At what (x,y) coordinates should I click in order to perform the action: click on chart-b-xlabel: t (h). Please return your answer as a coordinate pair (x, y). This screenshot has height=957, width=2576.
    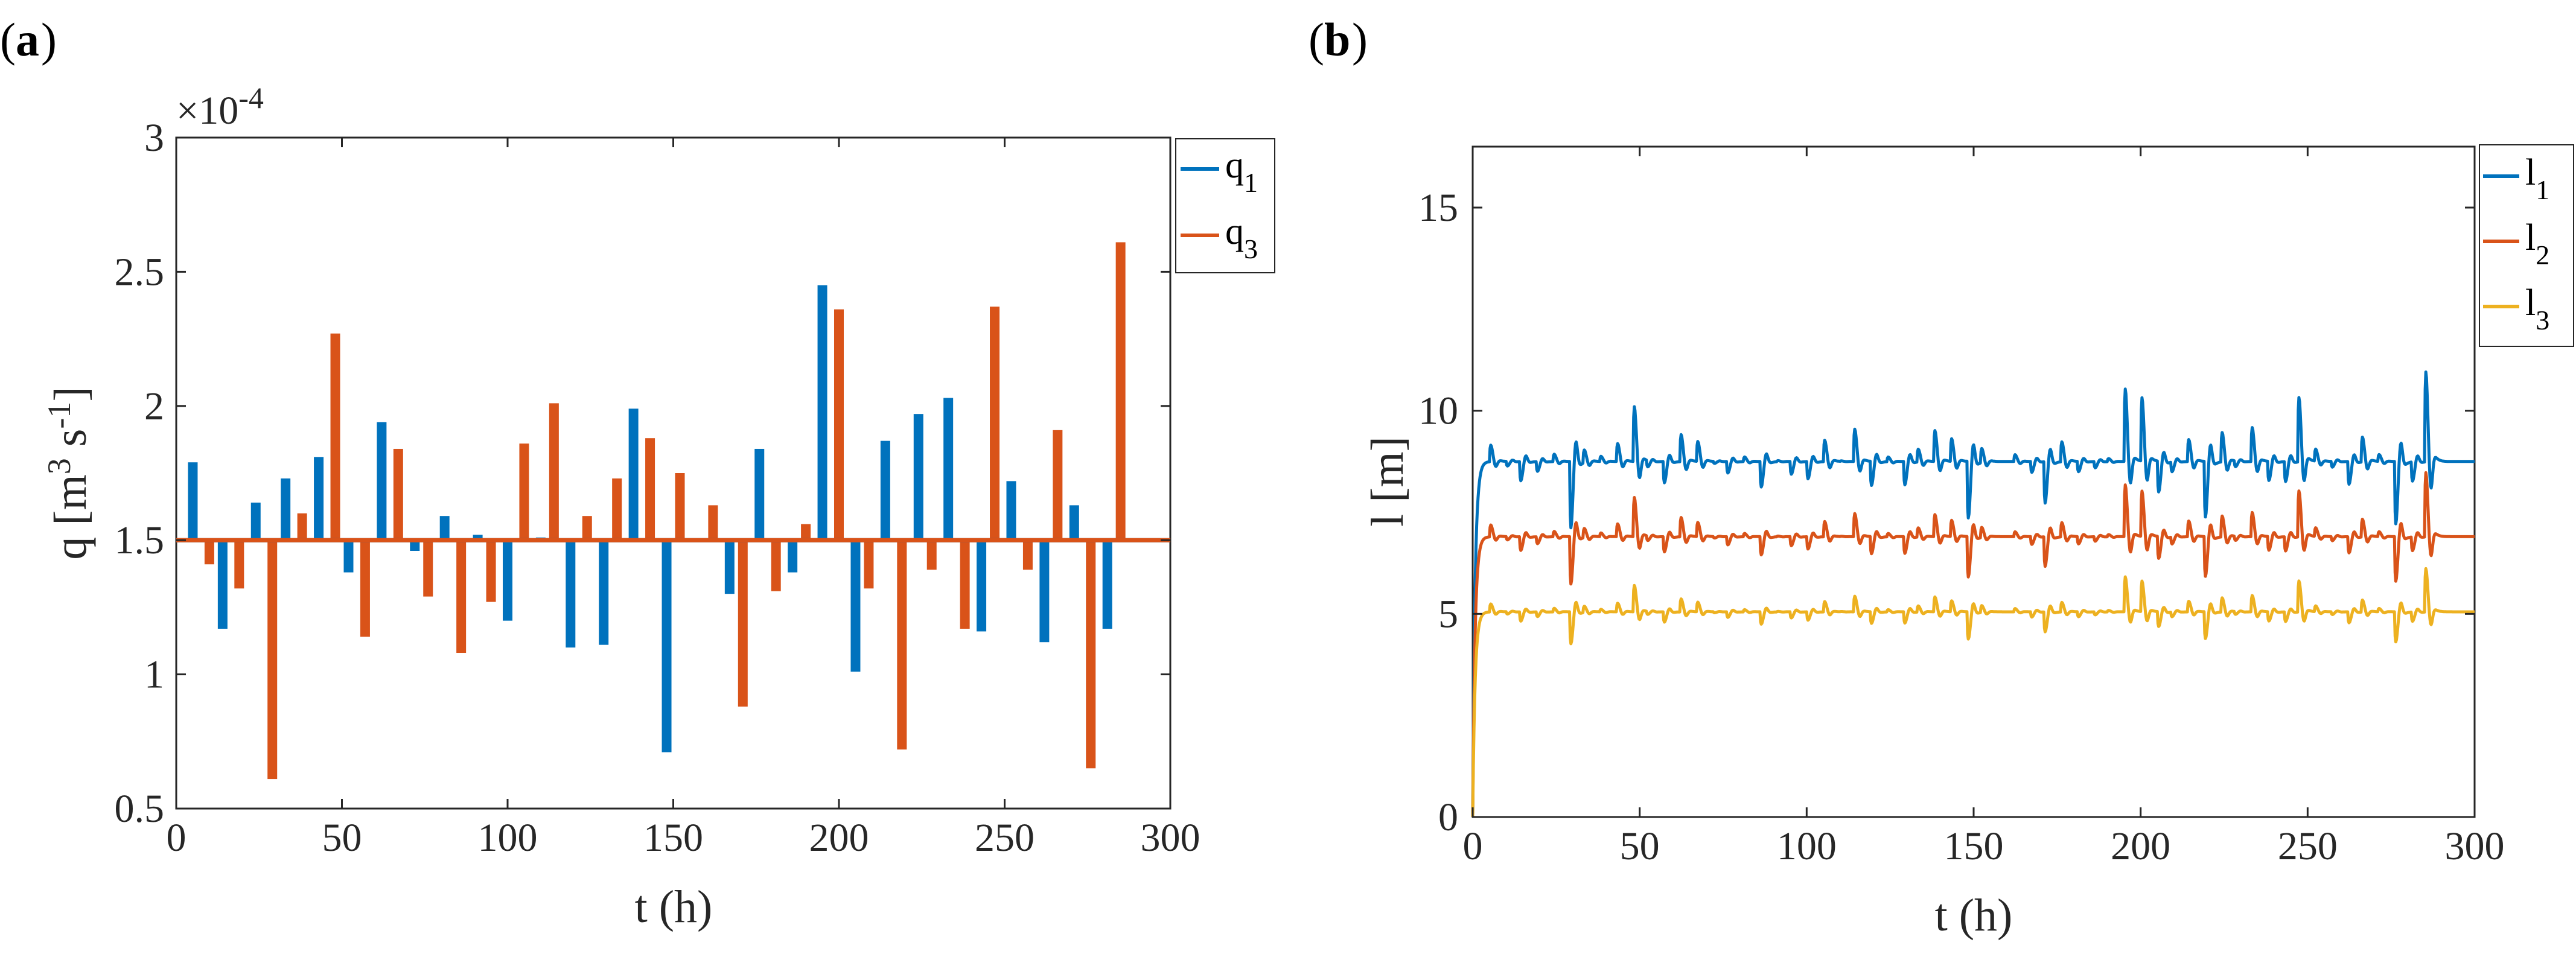
    Looking at the image, I should click on (1974, 915).